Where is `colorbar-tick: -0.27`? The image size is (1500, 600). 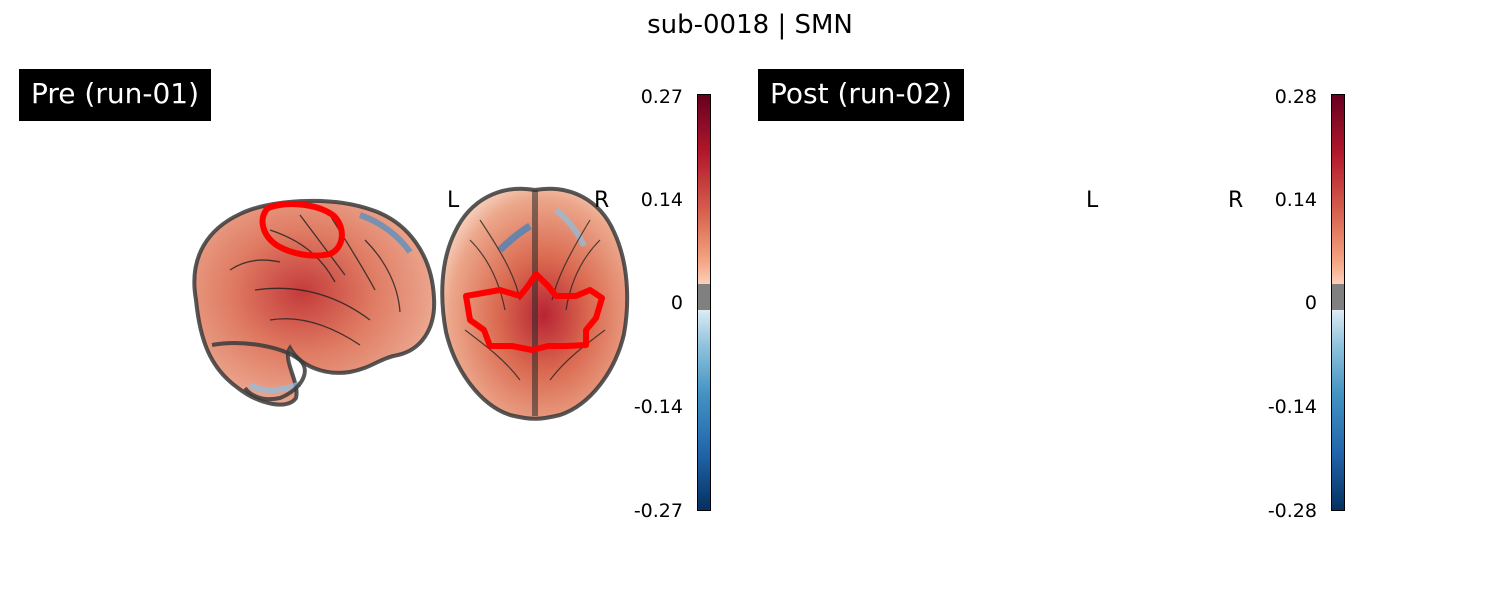
colorbar-tick: -0.27 is located at coordinates (658, 511).